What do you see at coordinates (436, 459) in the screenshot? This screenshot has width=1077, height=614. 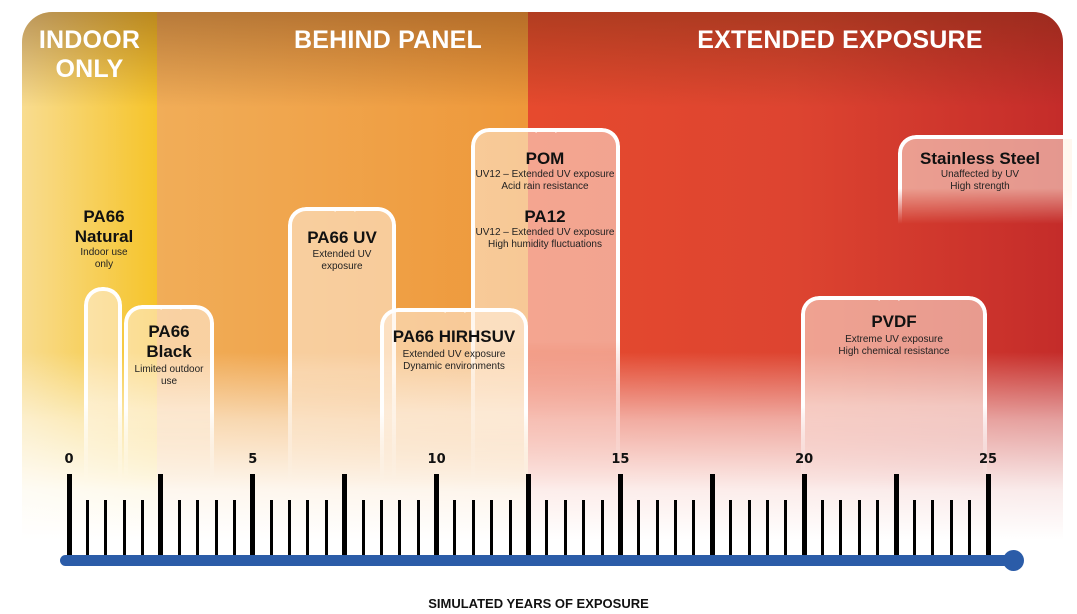 I see `tick-label: 10` at bounding box center [436, 459].